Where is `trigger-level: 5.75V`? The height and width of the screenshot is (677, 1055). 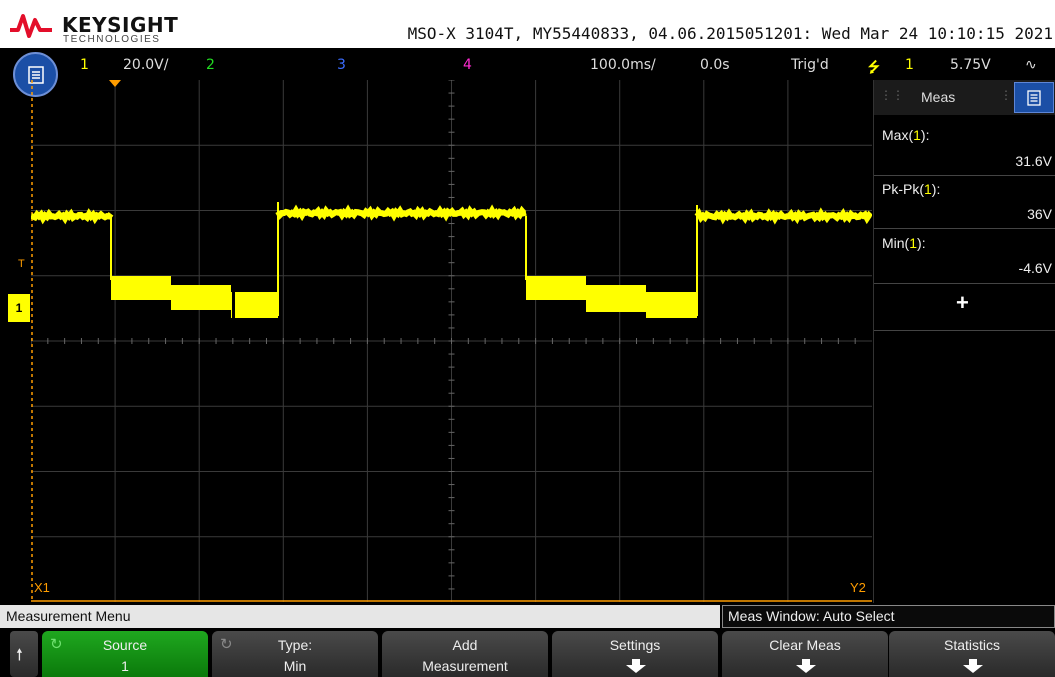
trigger-level: 5.75V is located at coordinates (970, 65).